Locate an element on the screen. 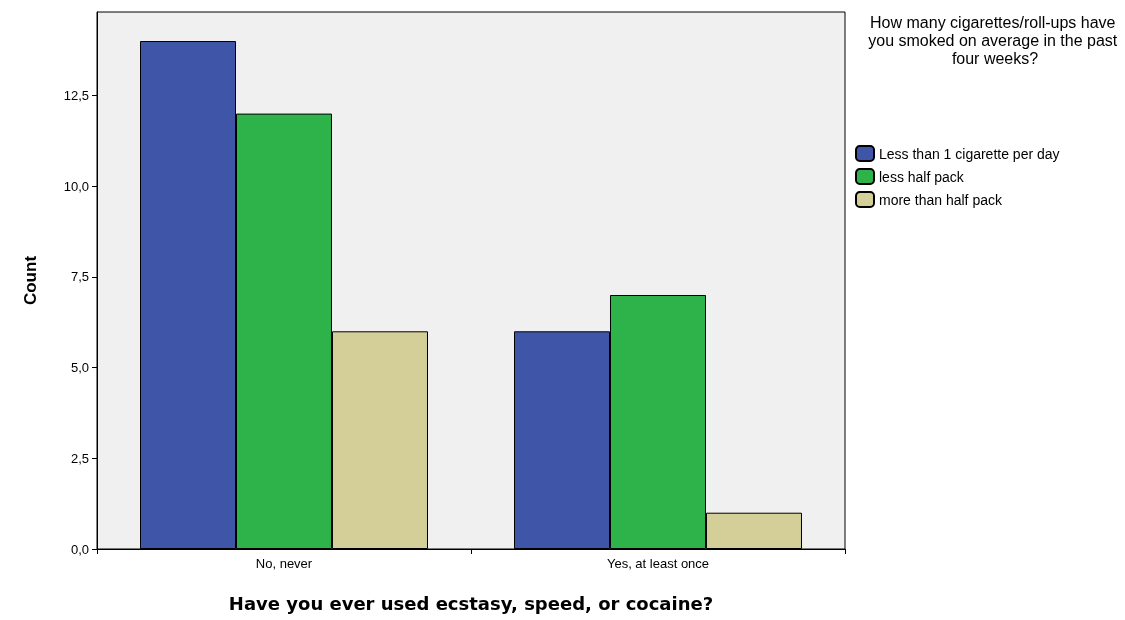  legend-label: Less than 1 cigarette per day is located at coordinates (969, 153).